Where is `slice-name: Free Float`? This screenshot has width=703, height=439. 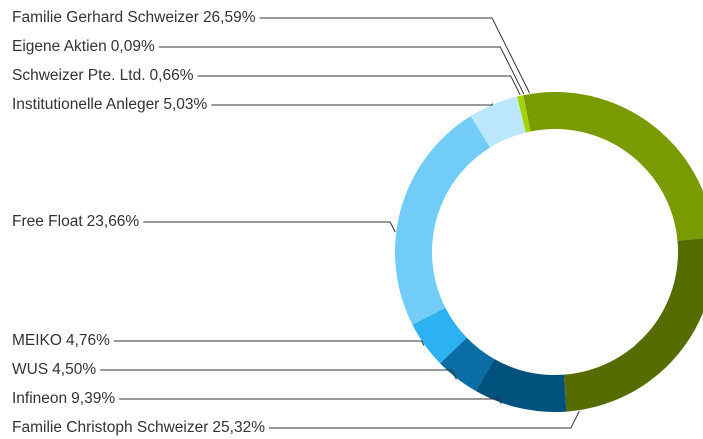 slice-name: Free Float is located at coordinates (47, 221).